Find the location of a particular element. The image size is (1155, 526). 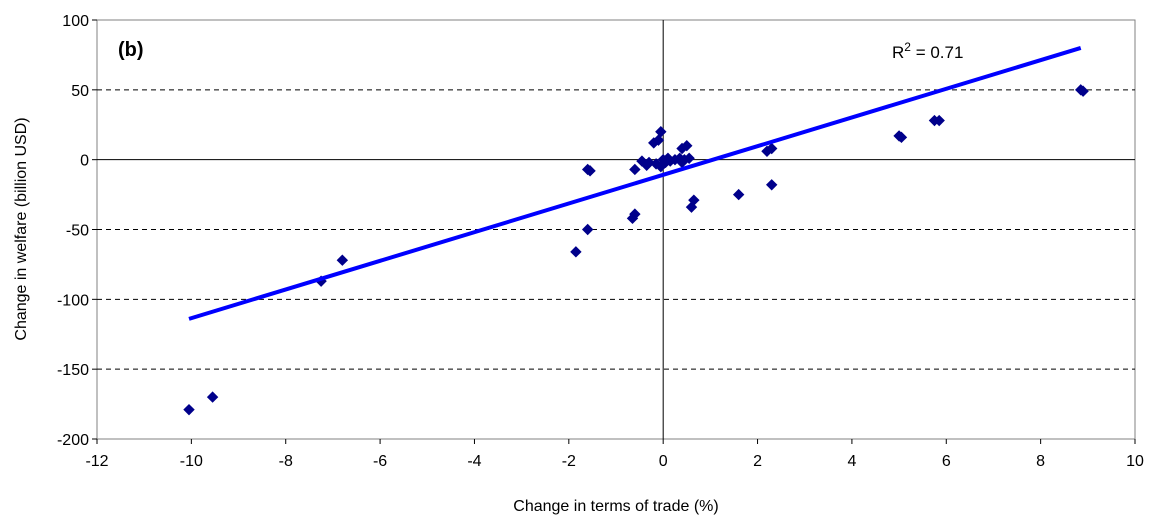

x-tick-label: -2 is located at coordinates (569, 461).